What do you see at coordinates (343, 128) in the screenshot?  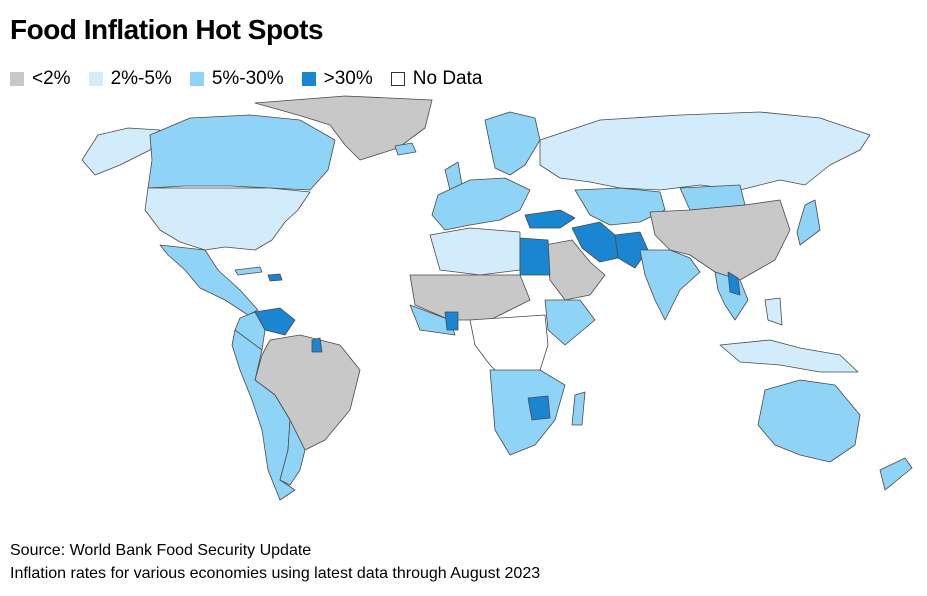 I see `region-greenland` at bounding box center [343, 128].